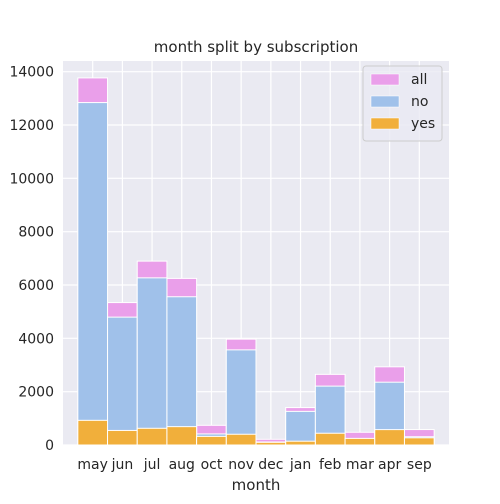  What do you see at coordinates (360, 441) in the screenshot?
I see `bar-yes-mar` at bounding box center [360, 441].